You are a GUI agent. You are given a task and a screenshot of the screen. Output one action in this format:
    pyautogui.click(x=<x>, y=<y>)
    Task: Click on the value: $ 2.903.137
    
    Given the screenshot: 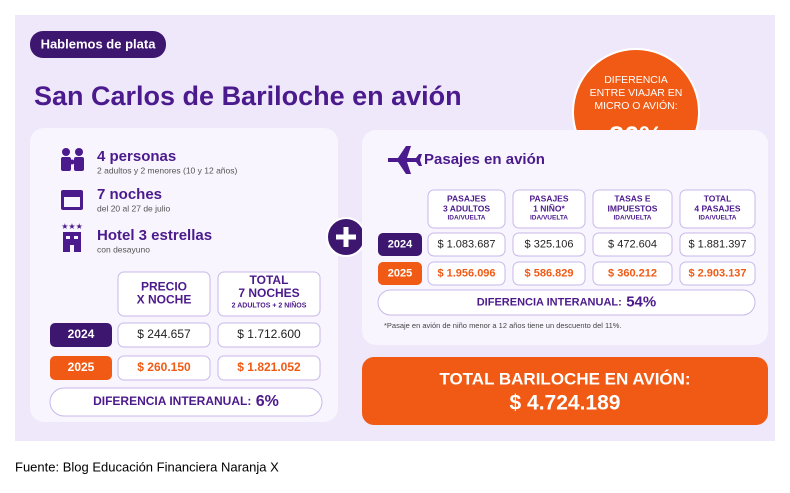 What is the action you would take?
    pyautogui.click(x=717, y=273)
    